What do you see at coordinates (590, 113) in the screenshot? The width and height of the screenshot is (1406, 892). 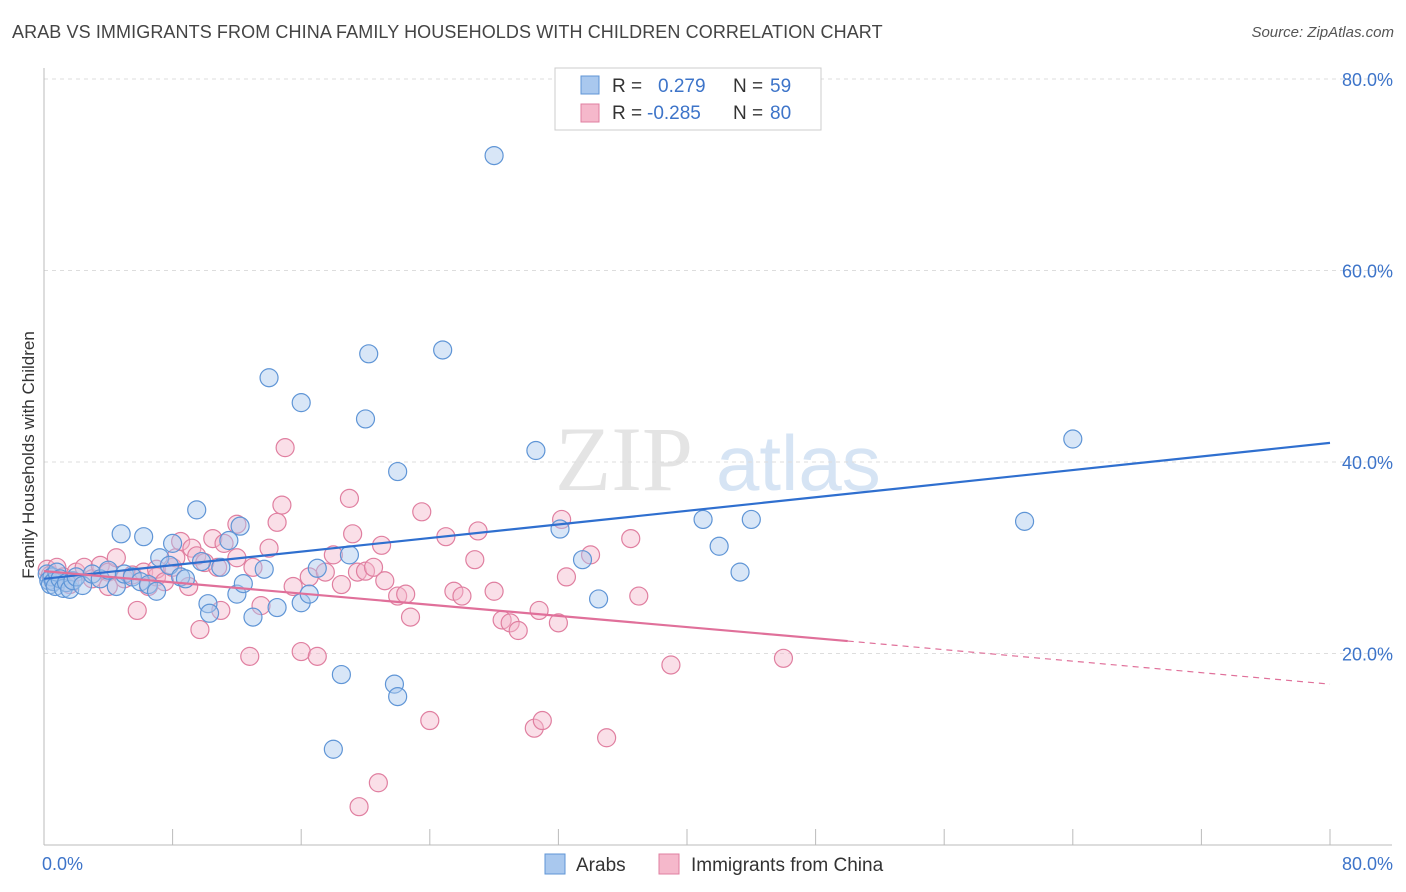 I see `legend-swatch-china` at bounding box center [590, 113].